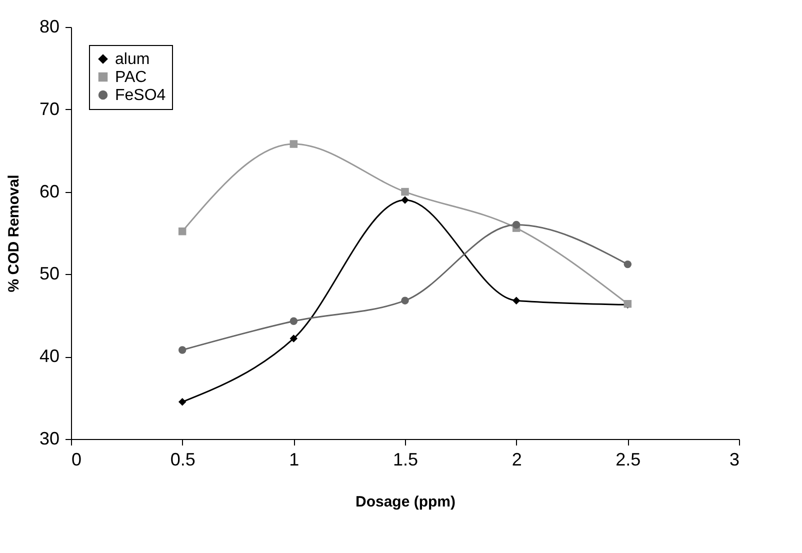 This screenshot has height=553, width=802. What do you see at coordinates (628, 460) in the screenshot?
I see `x-tick-label: 2.5` at bounding box center [628, 460].